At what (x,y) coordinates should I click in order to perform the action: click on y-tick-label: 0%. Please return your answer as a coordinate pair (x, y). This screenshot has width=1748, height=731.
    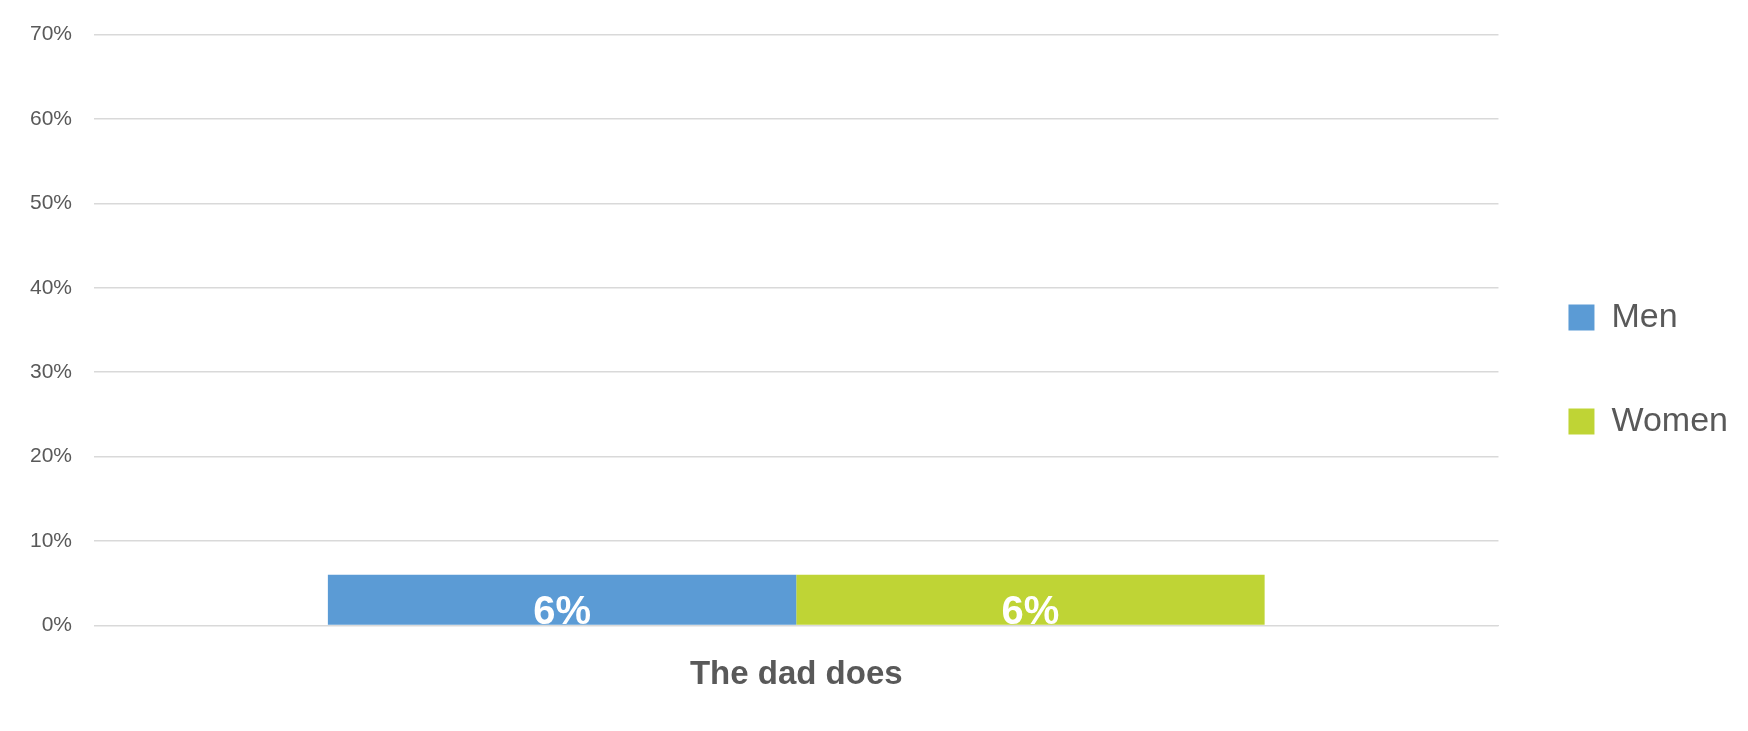
    Looking at the image, I should click on (57, 624).